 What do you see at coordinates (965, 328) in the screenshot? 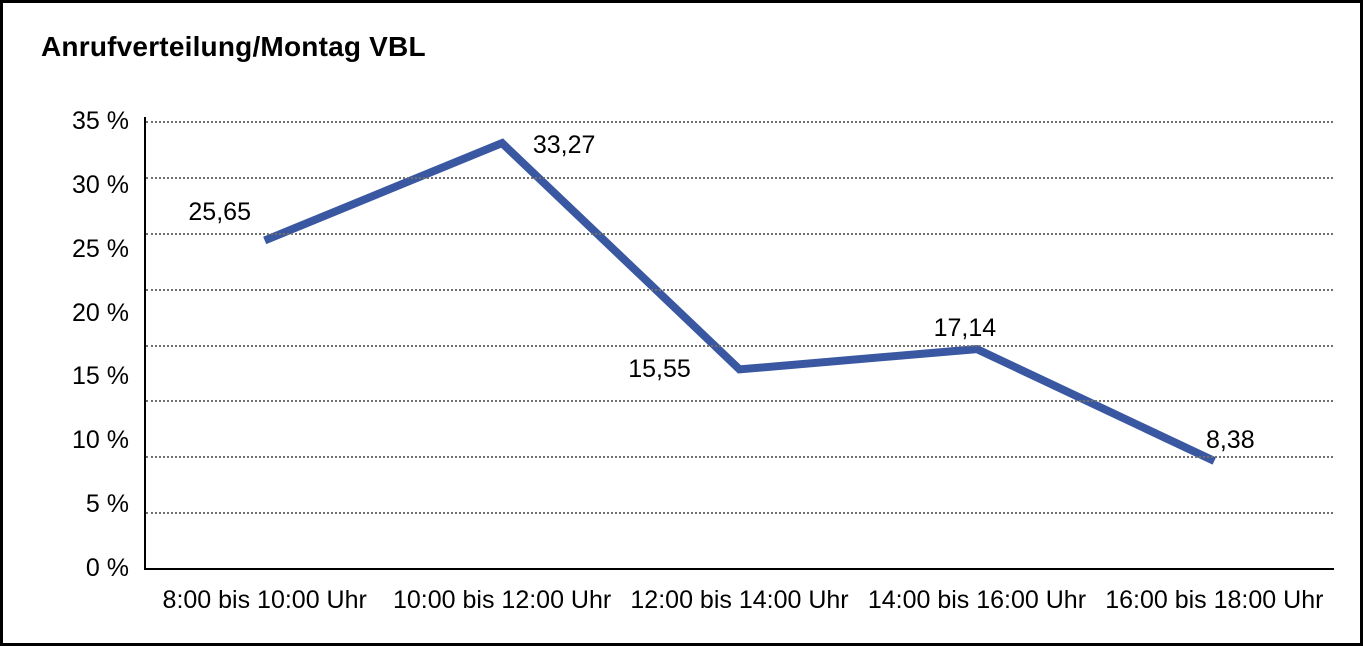
I see `data-point-label: 17,14` at bounding box center [965, 328].